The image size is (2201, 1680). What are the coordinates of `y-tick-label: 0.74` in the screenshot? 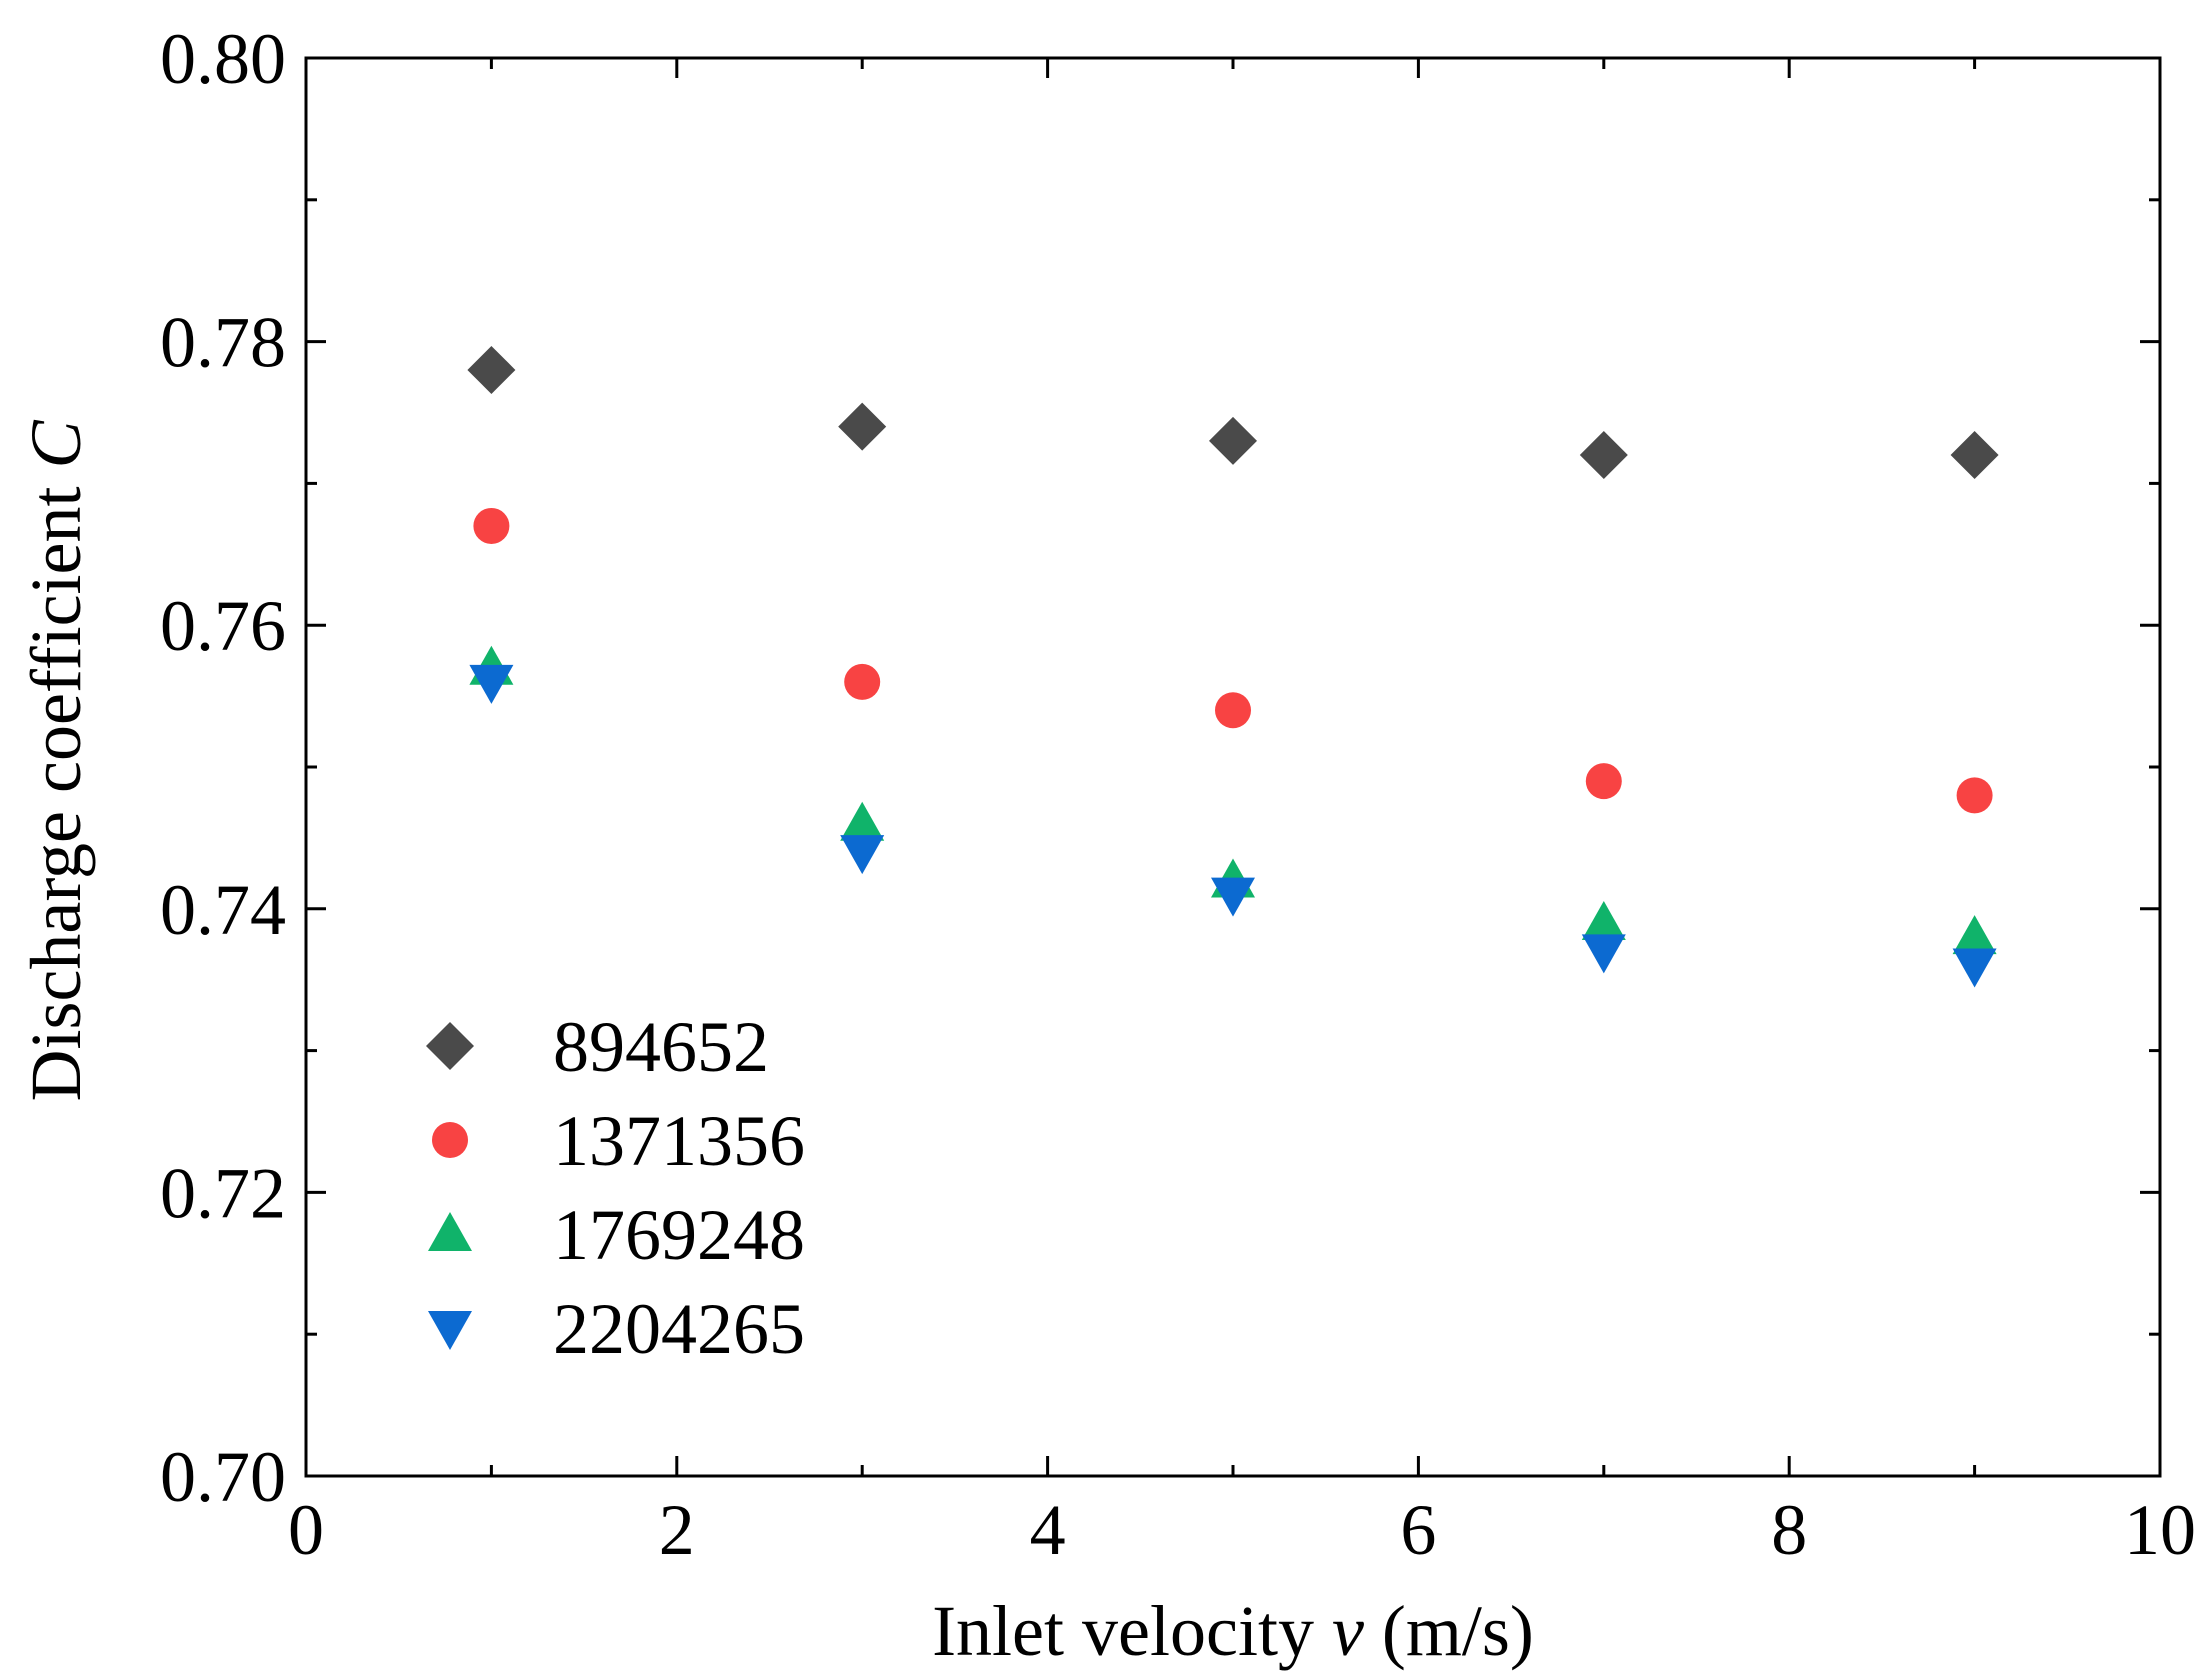 It's located at (223, 910).